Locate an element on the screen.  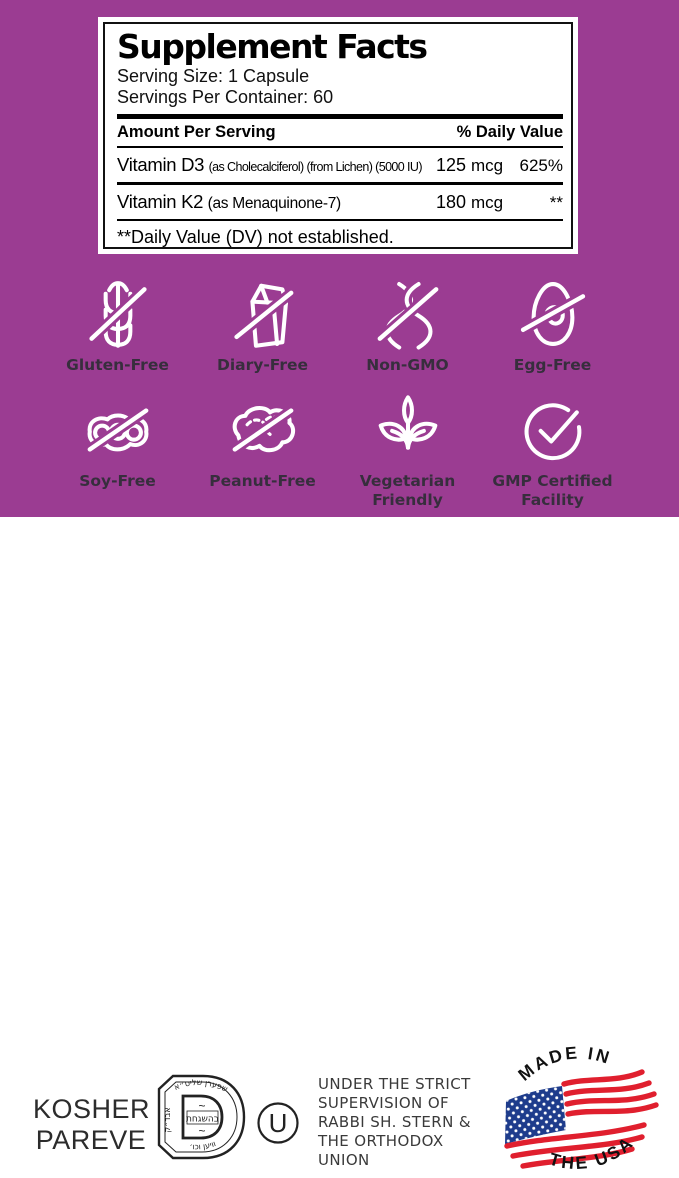
pareve-word: PAREVE is located at coordinates (91, 1140).